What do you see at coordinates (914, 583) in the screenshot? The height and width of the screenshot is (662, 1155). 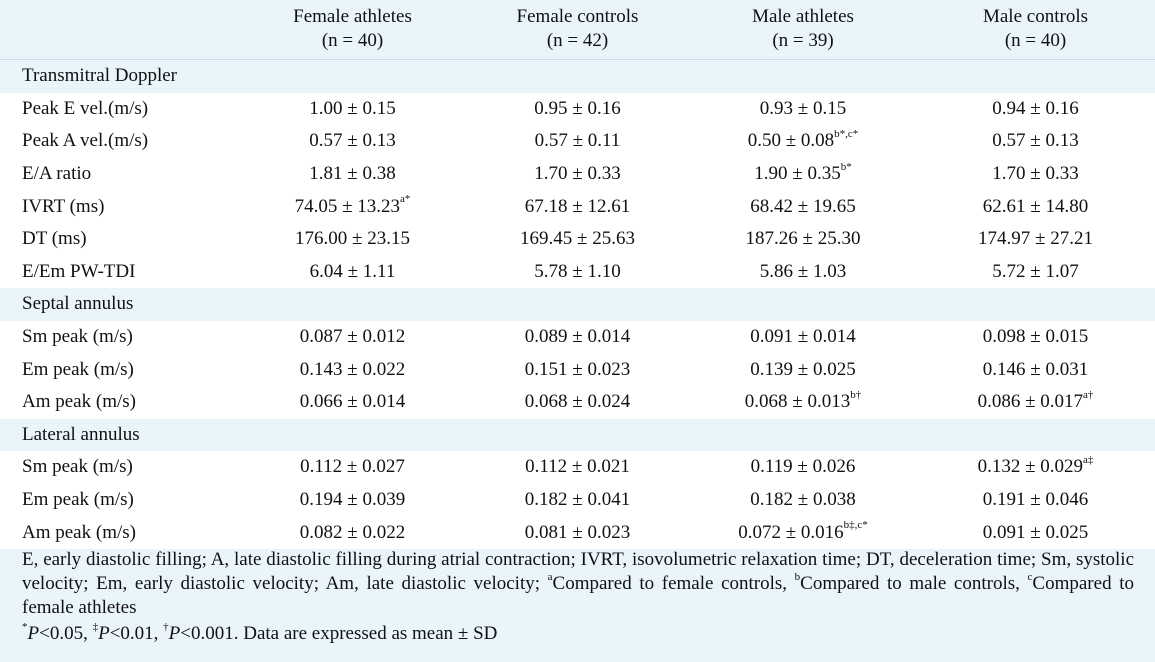 I see `footnote-text: Compared to male controls,` at bounding box center [914, 583].